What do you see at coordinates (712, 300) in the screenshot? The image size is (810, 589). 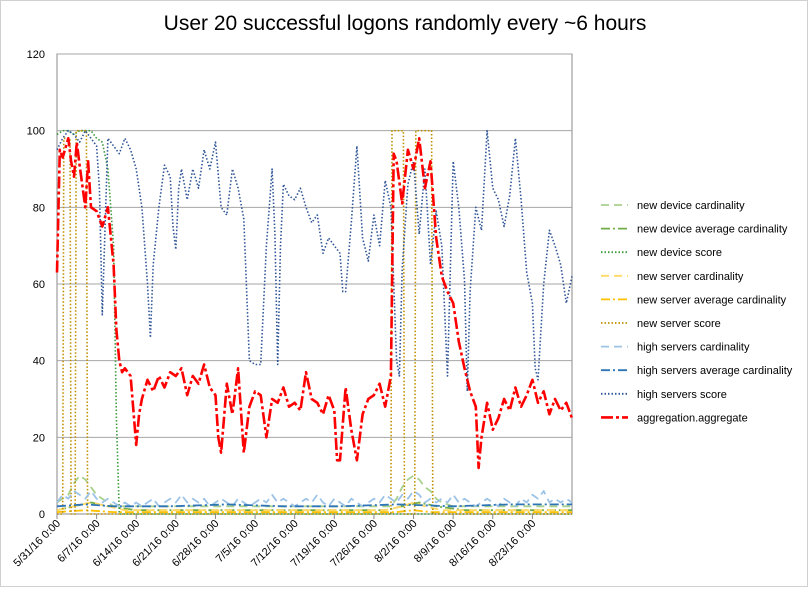 I see `legend-label: new server average cardinality` at bounding box center [712, 300].